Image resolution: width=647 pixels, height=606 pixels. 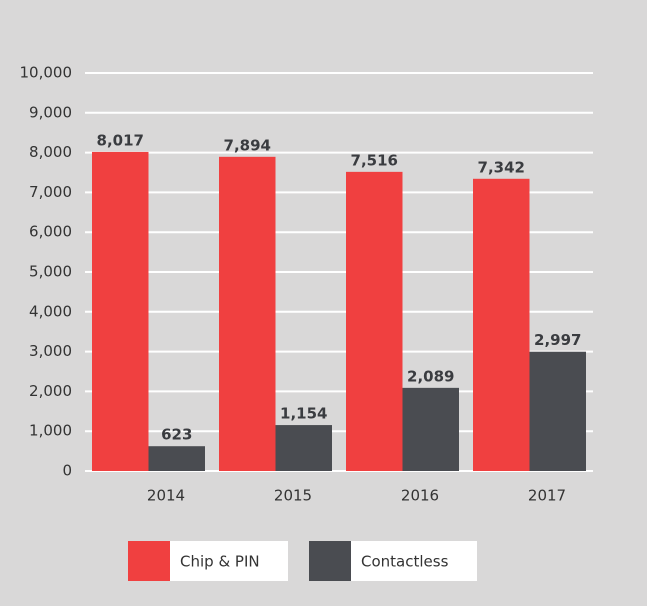 What do you see at coordinates (557, 340) in the screenshot?
I see `value-label: 2,997` at bounding box center [557, 340].